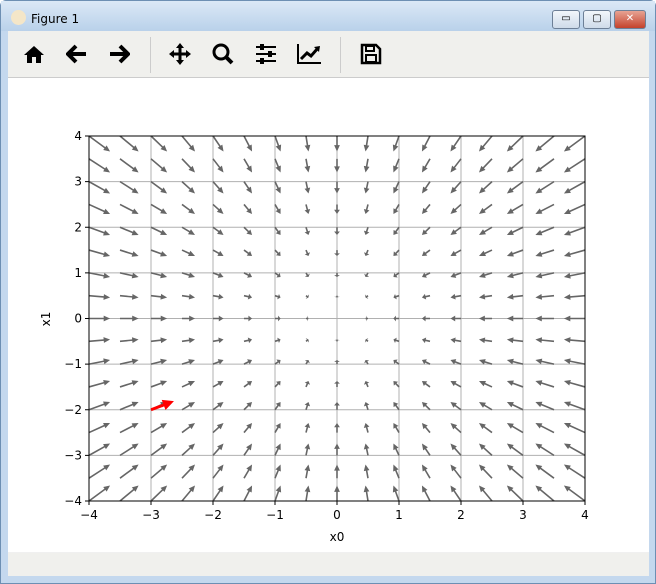 The width and height of the screenshot is (656, 584). I want to click on app-icon, so click(18, 17).